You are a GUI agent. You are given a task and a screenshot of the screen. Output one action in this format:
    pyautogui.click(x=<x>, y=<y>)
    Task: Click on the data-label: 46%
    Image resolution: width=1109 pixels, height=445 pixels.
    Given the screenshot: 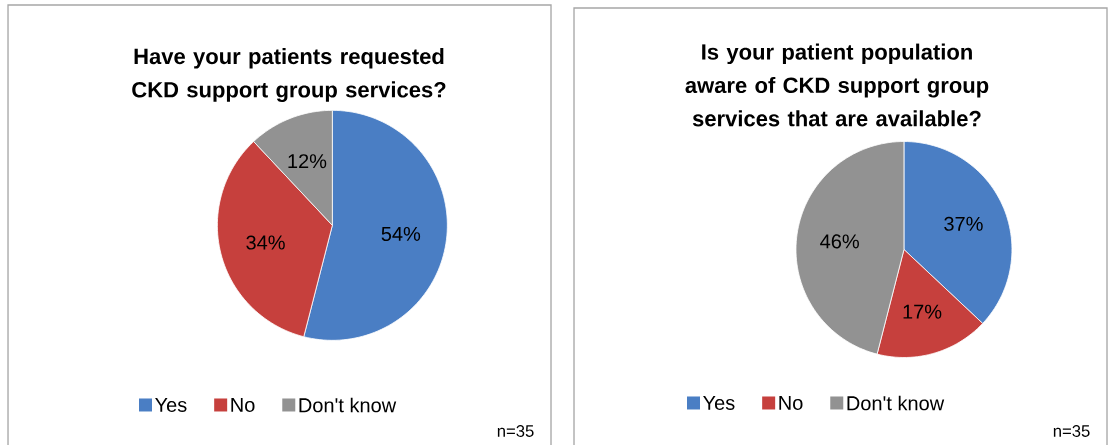 What is the action you would take?
    pyautogui.click(x=839, y=241)
    